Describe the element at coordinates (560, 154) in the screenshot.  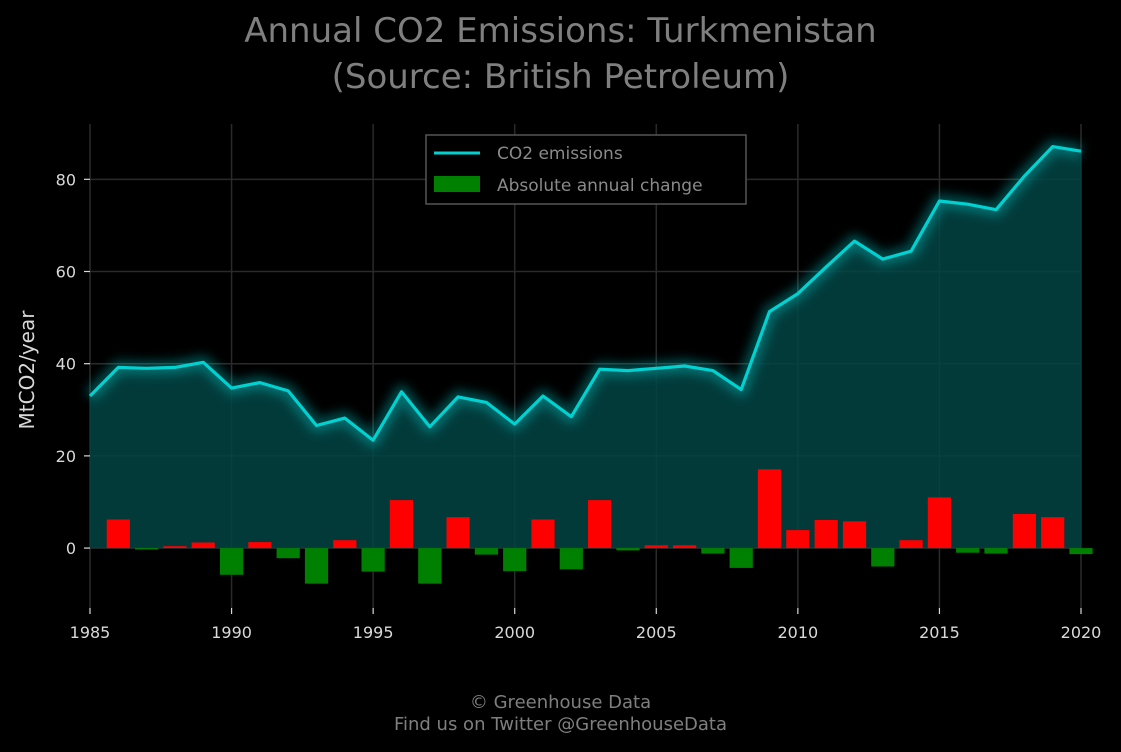
I see `legend-label-emissions: CO2 emissions` at that location.